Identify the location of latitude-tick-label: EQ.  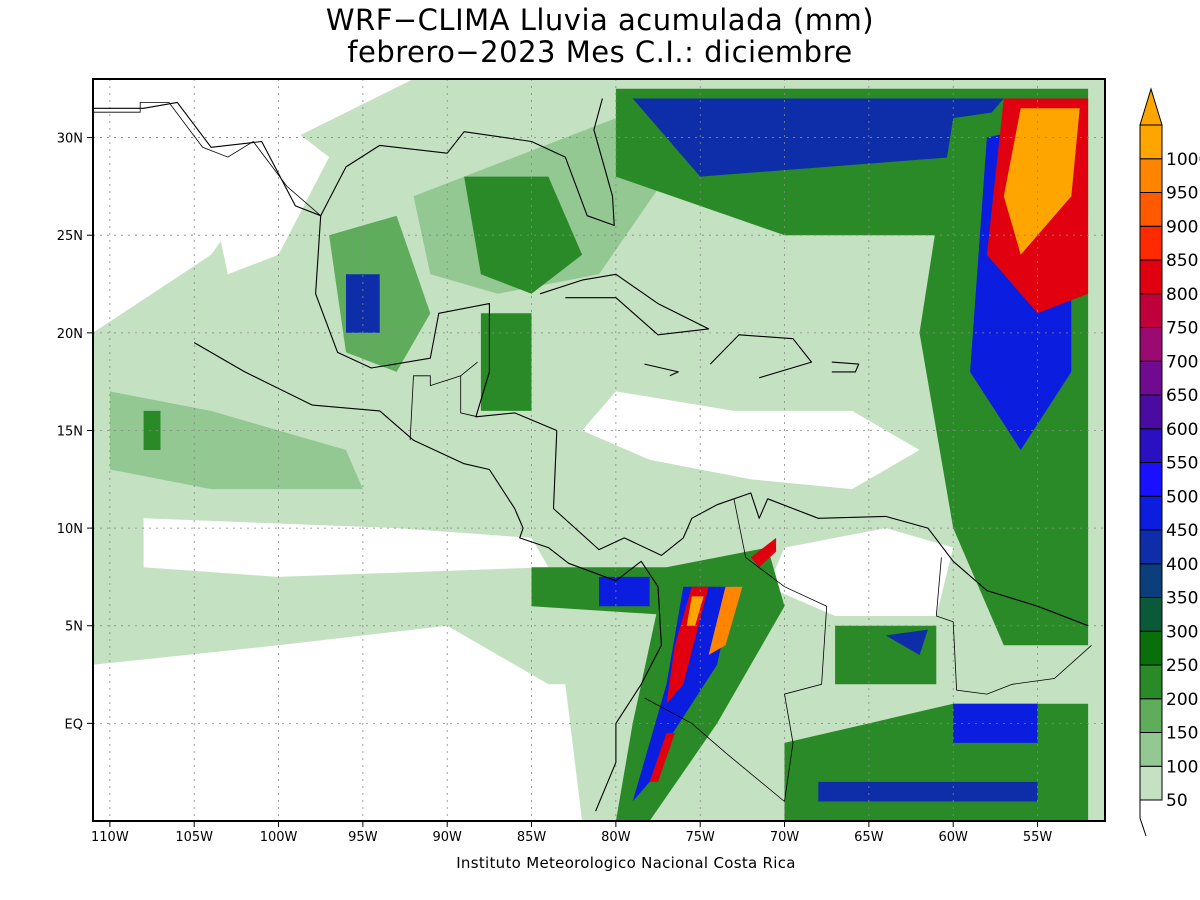
(74, 724).